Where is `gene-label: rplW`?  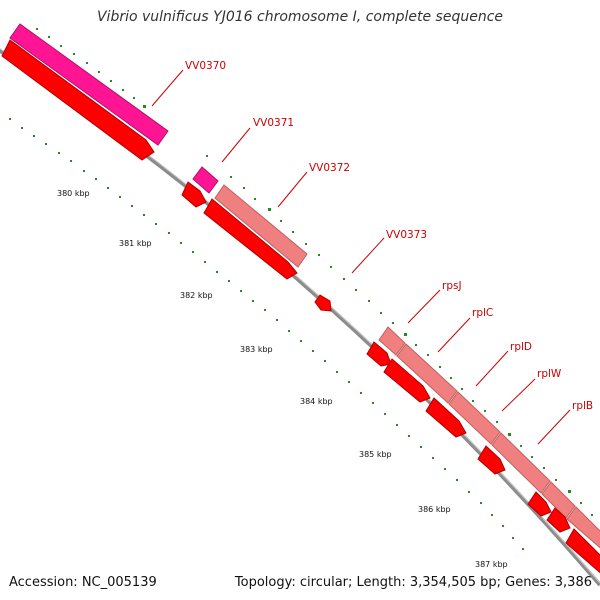
gene-label: rplW is located at coordinates (549, 374).